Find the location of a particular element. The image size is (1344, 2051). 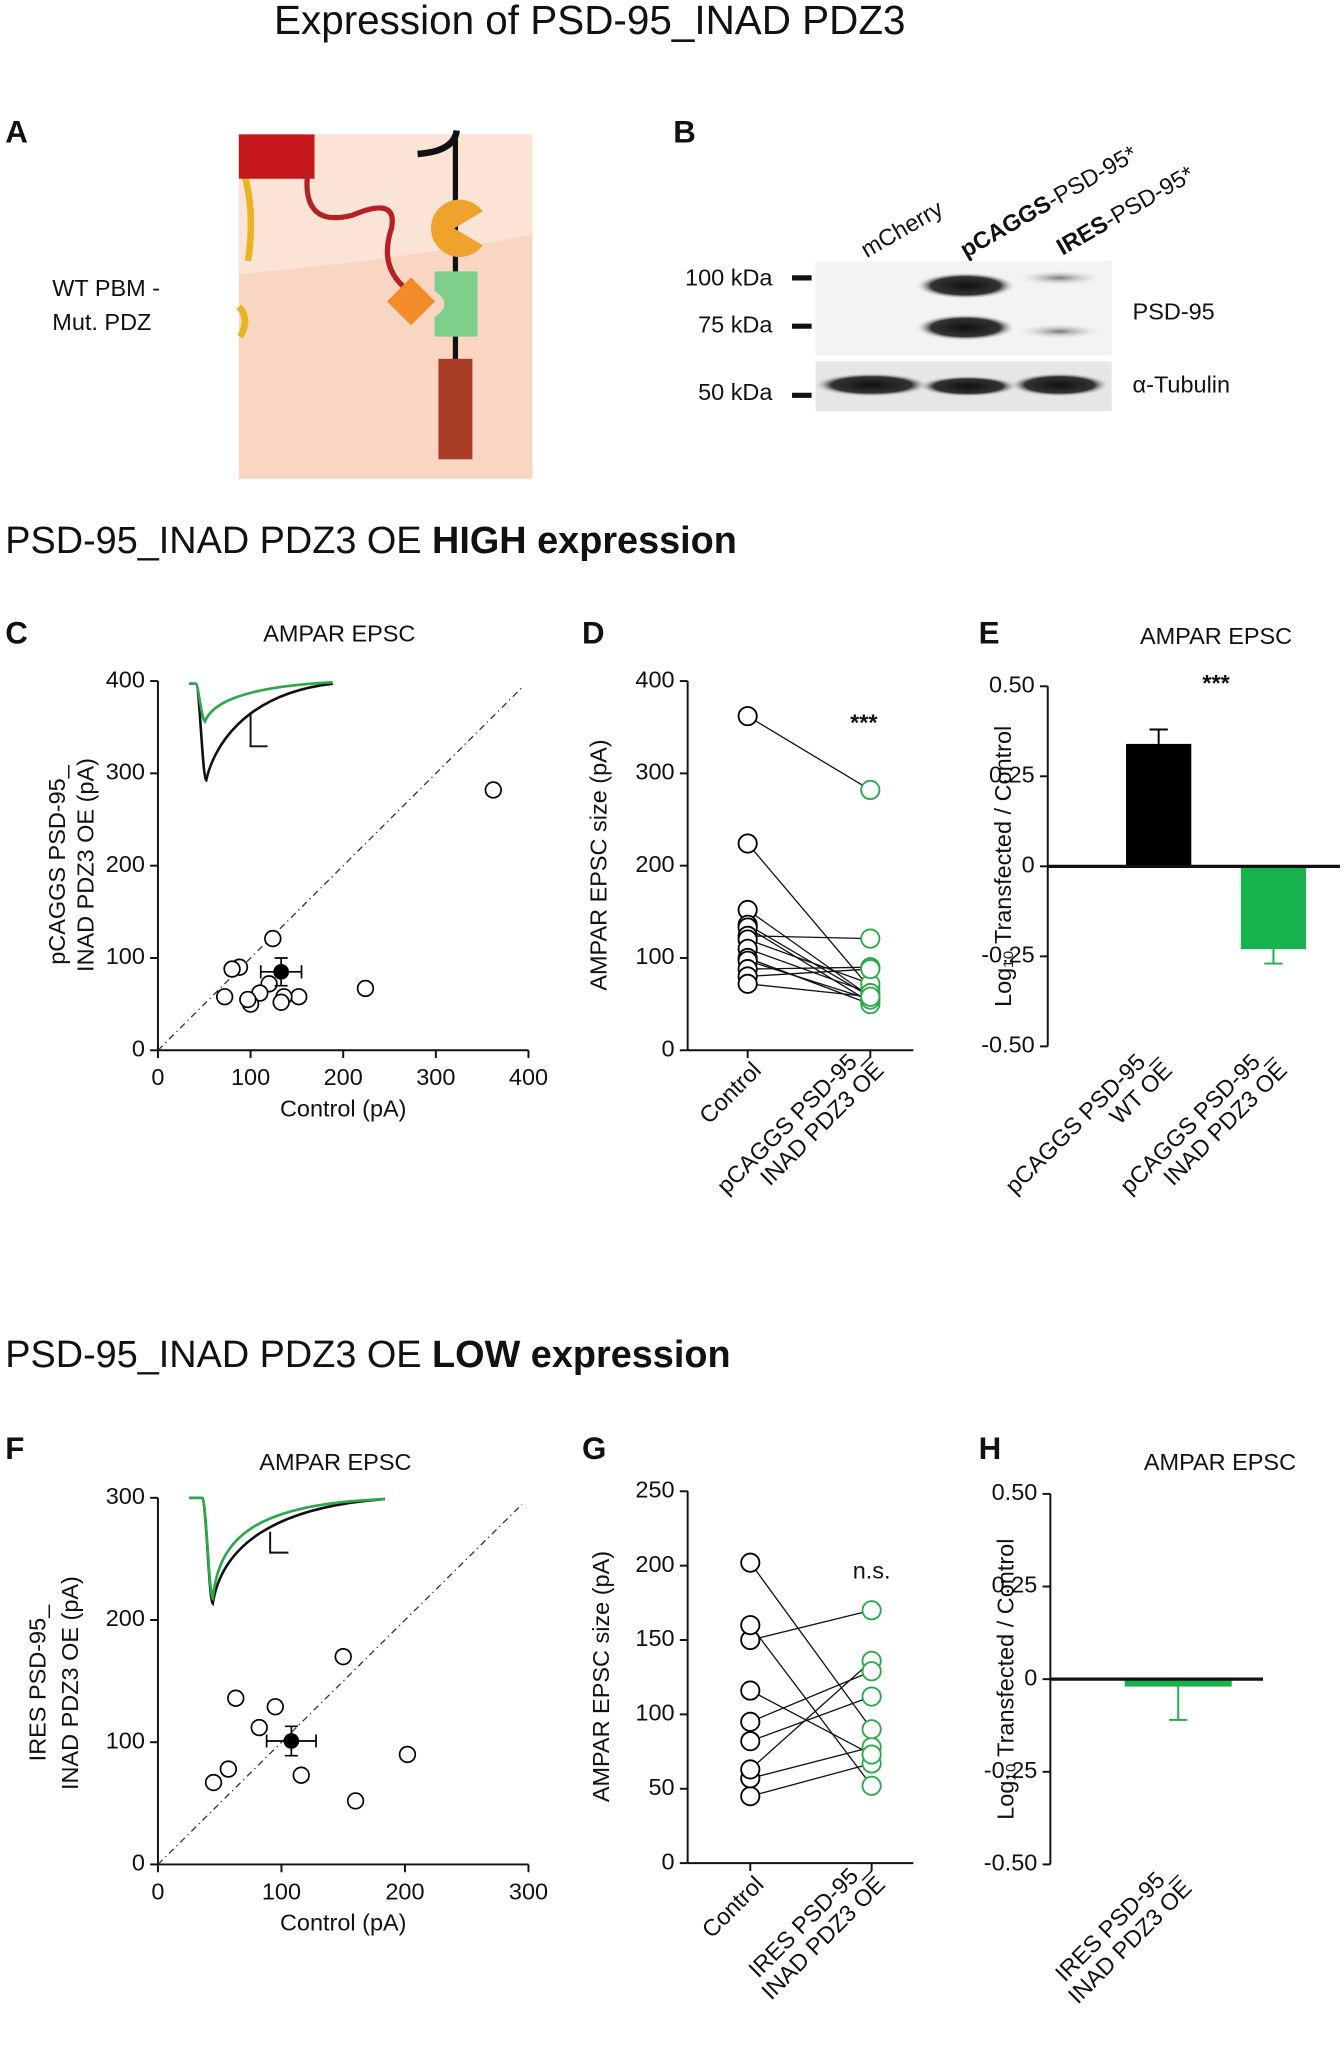

y-axis-label: Log₁₀ Transfected / Control is located at coordinates (1003, 866).